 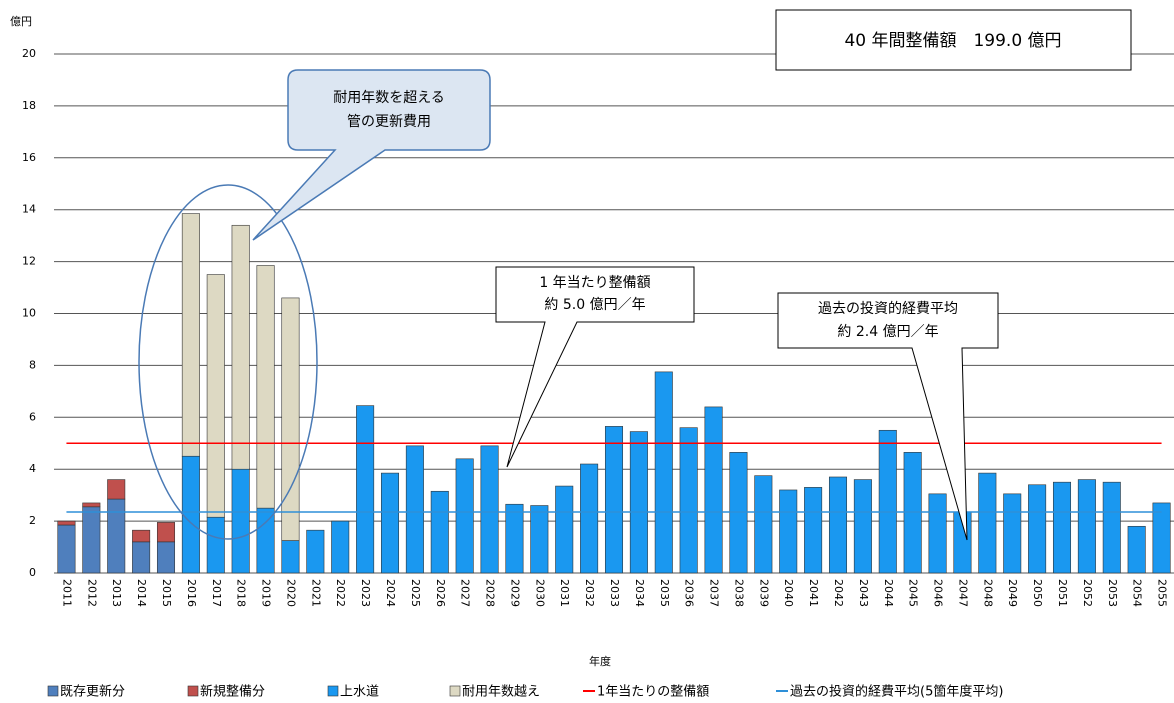 I want to click on x-tick-label: 2028, so click(x=490, y=593).